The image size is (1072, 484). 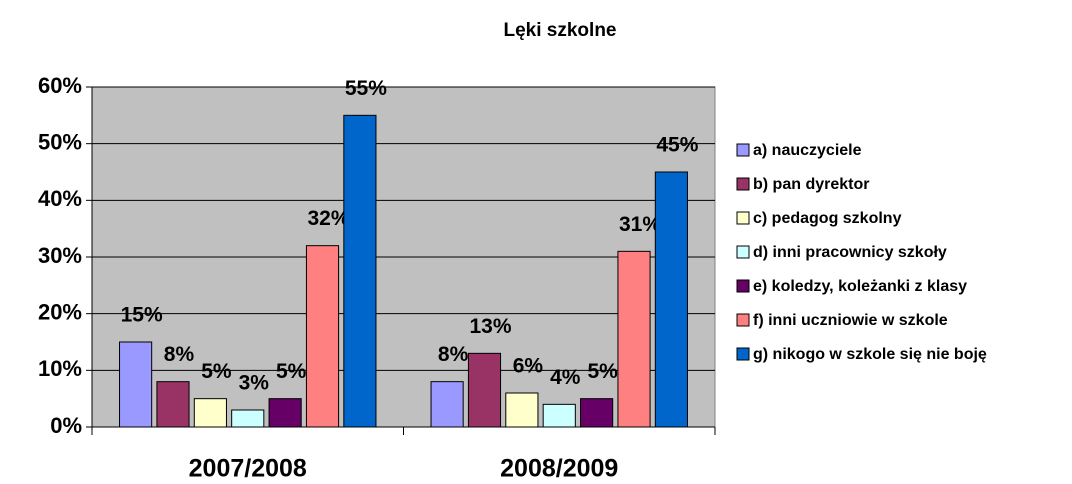 What do you see at coordinates (528, 366) in the screenshot?
I see `value-label: 6%` at bounding box center [528, 366].